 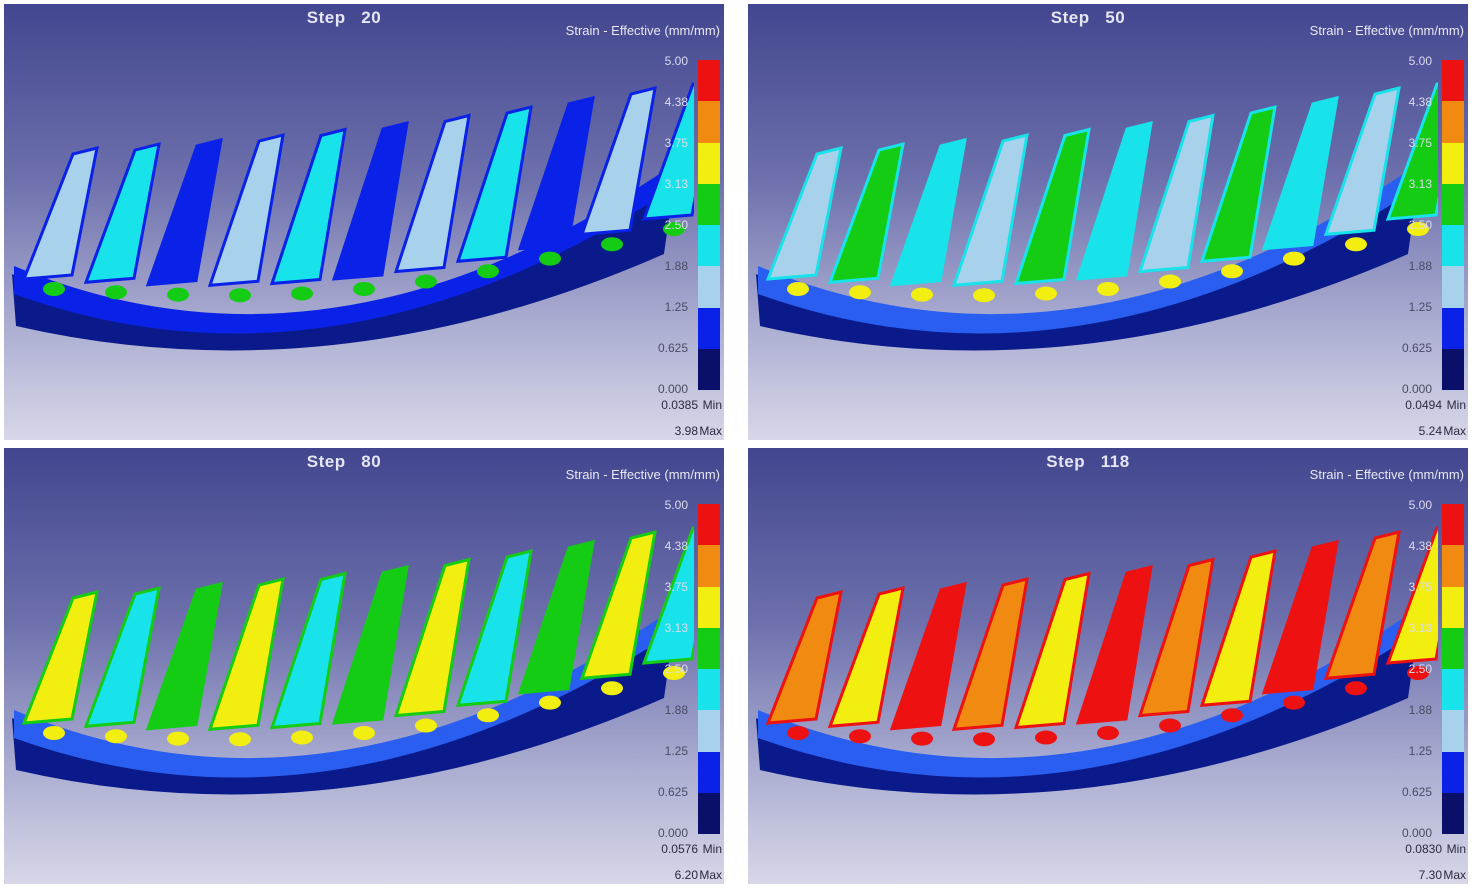 I want to click on scale-tick-label: 2.50, so click(x=676, y=669).